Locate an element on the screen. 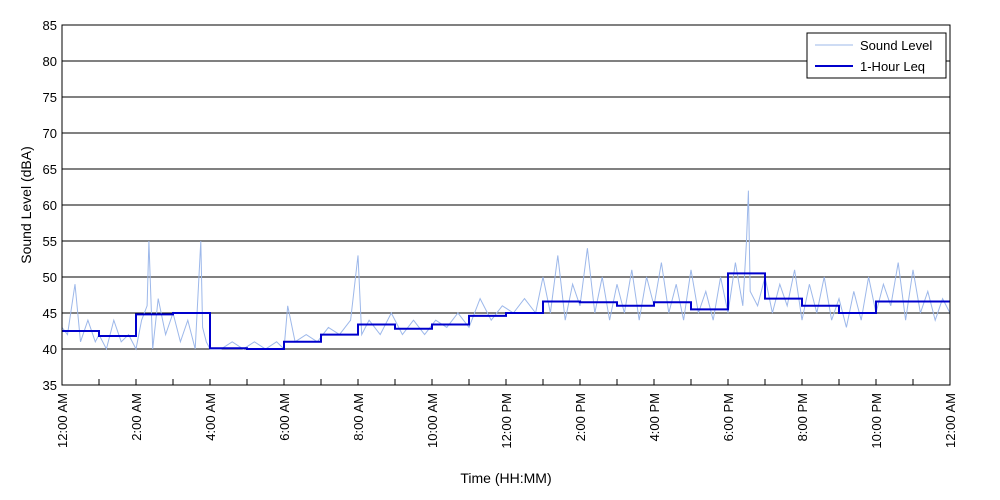  x-tick-label: 6:00 AM is located at coordinates (284, 417).